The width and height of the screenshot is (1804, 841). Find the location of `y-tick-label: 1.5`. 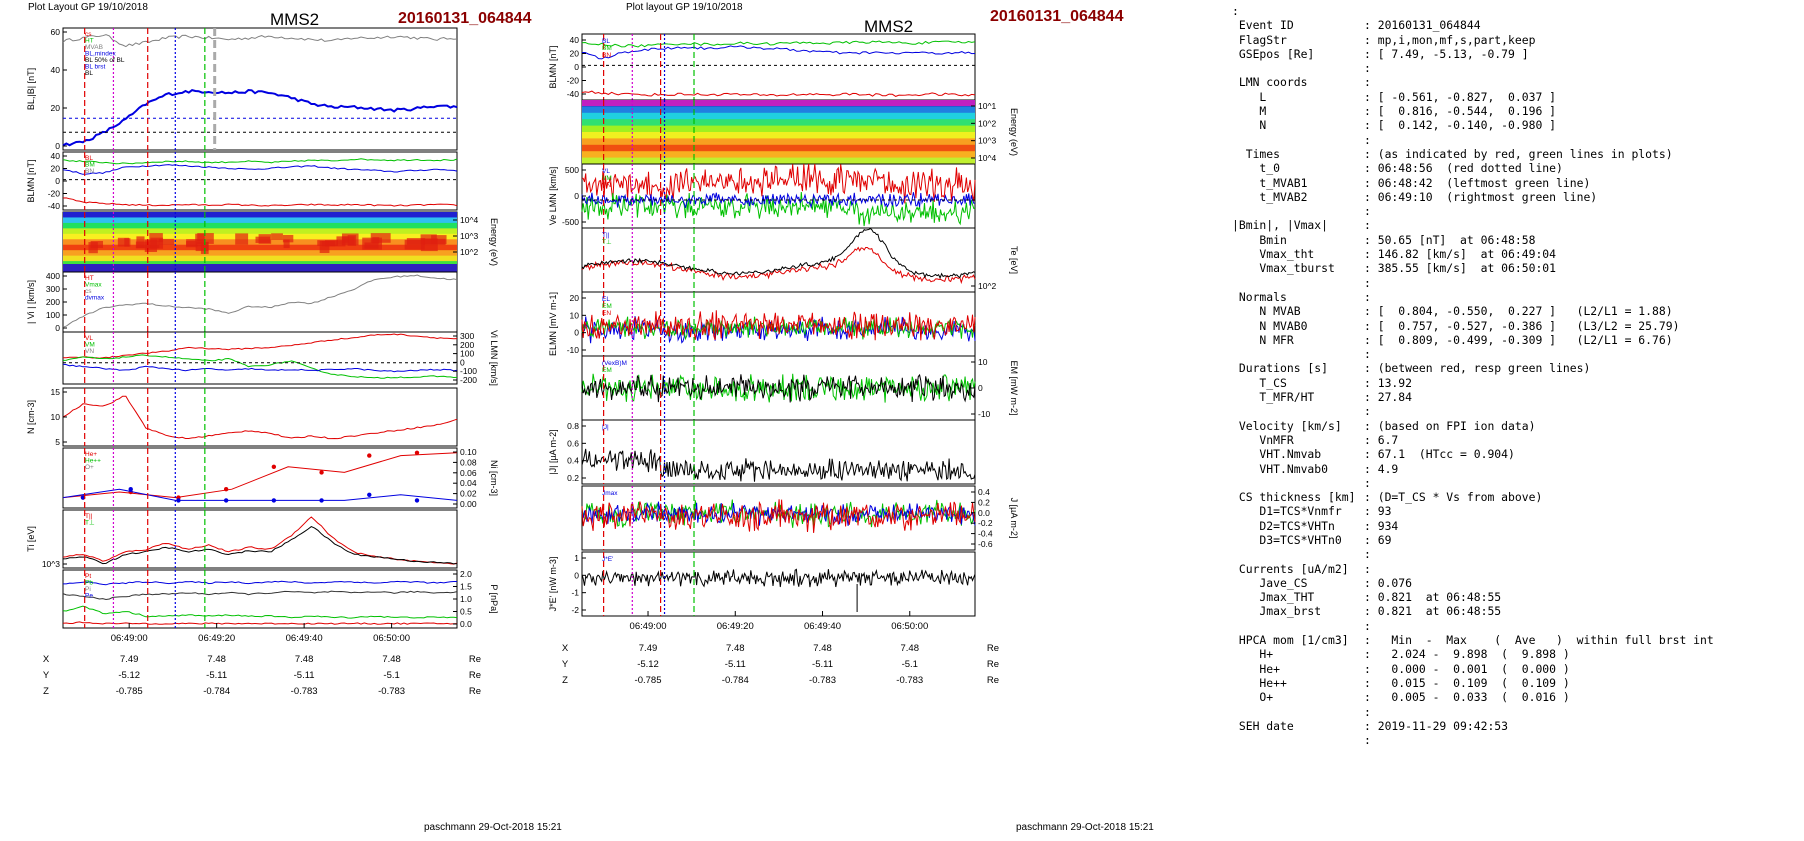

y-tick-label: 1.5 is located at coordinates (466, 587).